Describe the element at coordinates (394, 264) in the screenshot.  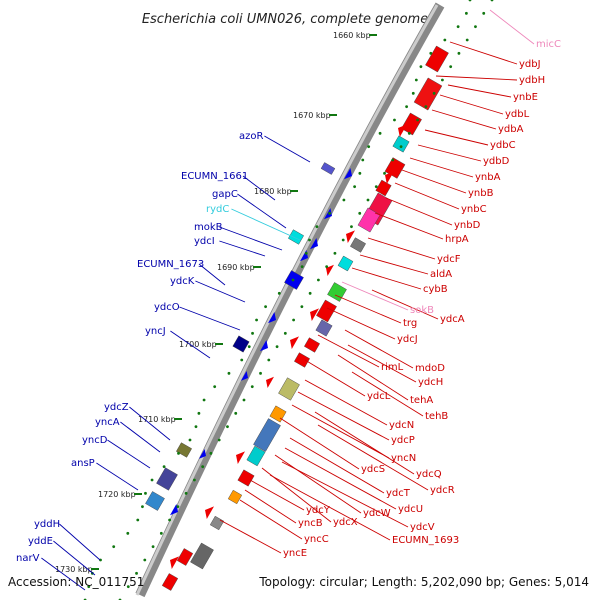
I see `leader-aldA` at that location.